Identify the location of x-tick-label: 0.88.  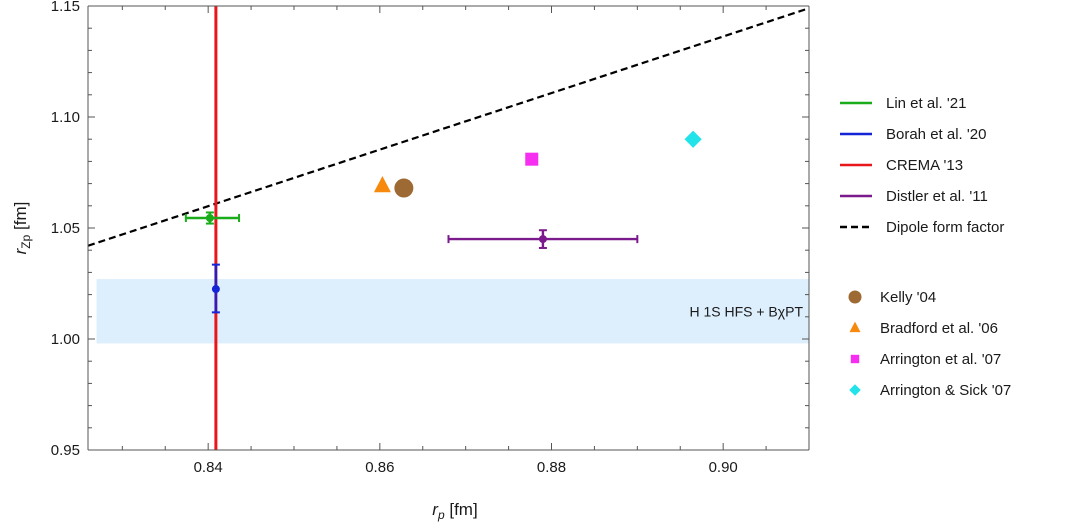
(551, 467).